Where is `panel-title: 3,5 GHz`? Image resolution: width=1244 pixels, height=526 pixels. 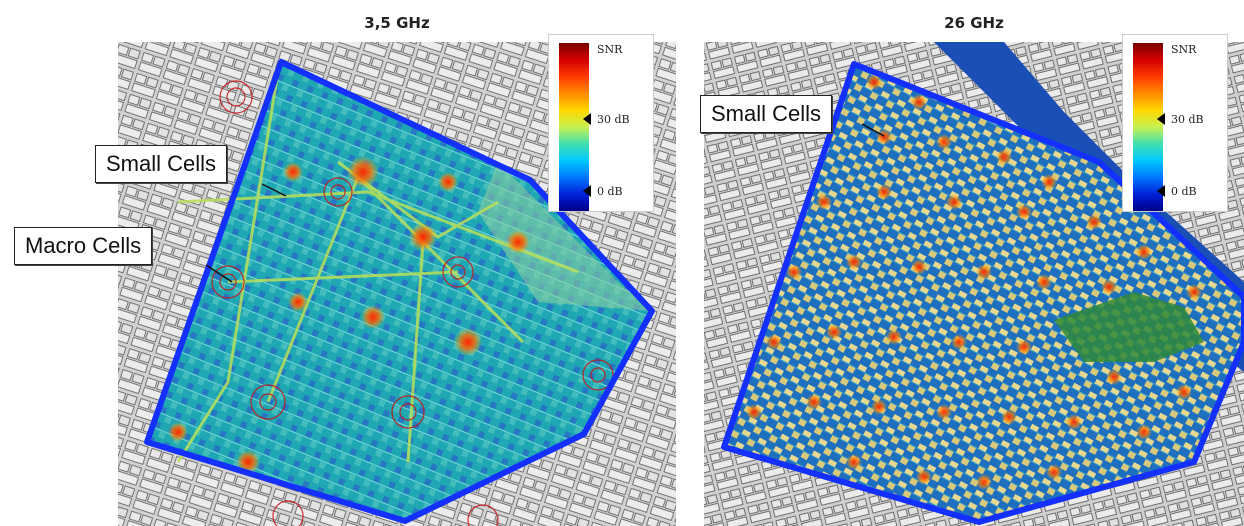
panel-title: 3,5 GHz is located at coordinates (397, 23).